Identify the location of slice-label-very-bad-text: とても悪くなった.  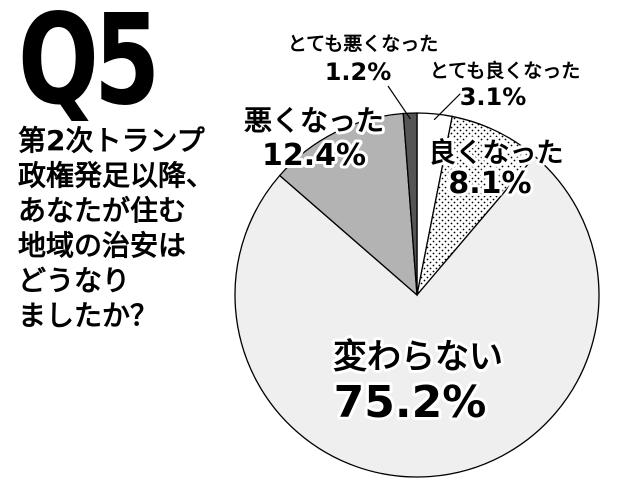
(363, 44).